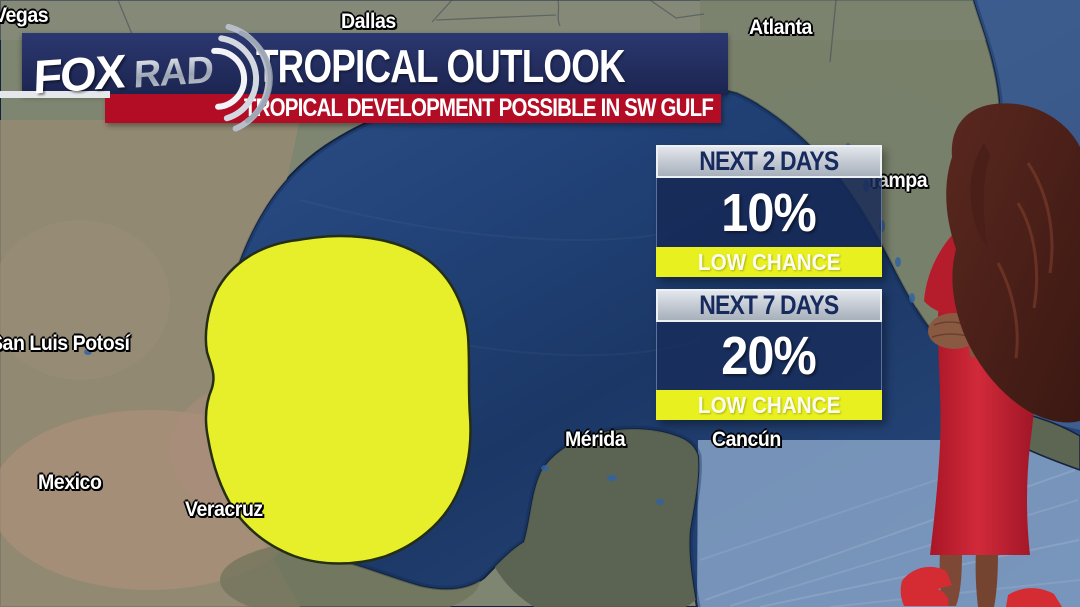  What do you see at coordinates (926, 586) in the screenshot?
I see `presenter-left-shoe` at bounding box center [926, 586].